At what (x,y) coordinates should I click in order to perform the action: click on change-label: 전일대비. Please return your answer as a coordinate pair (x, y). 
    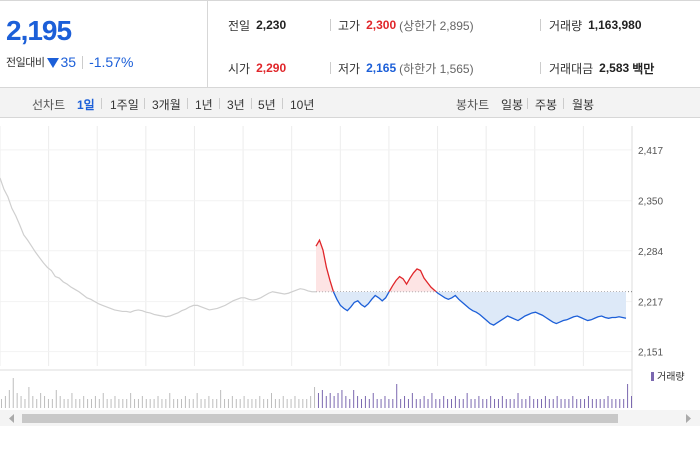
    Looking at the image, I should click on (25, 62).